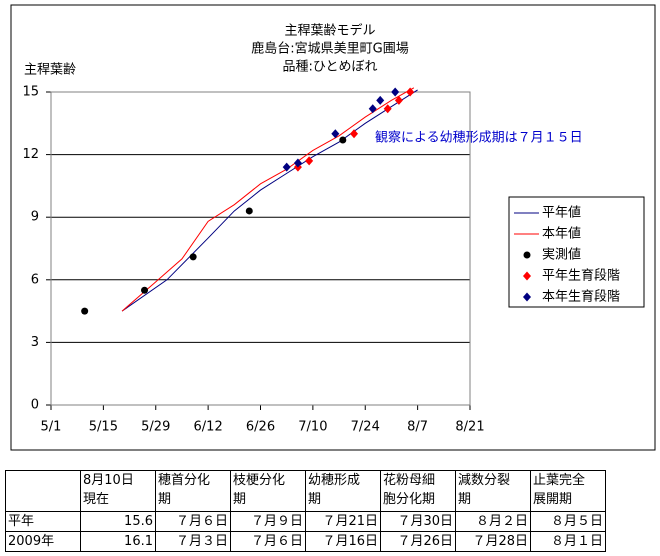 The image size is (660, 556). What do you see at coordinates (581, 297) in the screenshot?
I see `legend-label: 本年生育段階` at bounding box center [581, 297].